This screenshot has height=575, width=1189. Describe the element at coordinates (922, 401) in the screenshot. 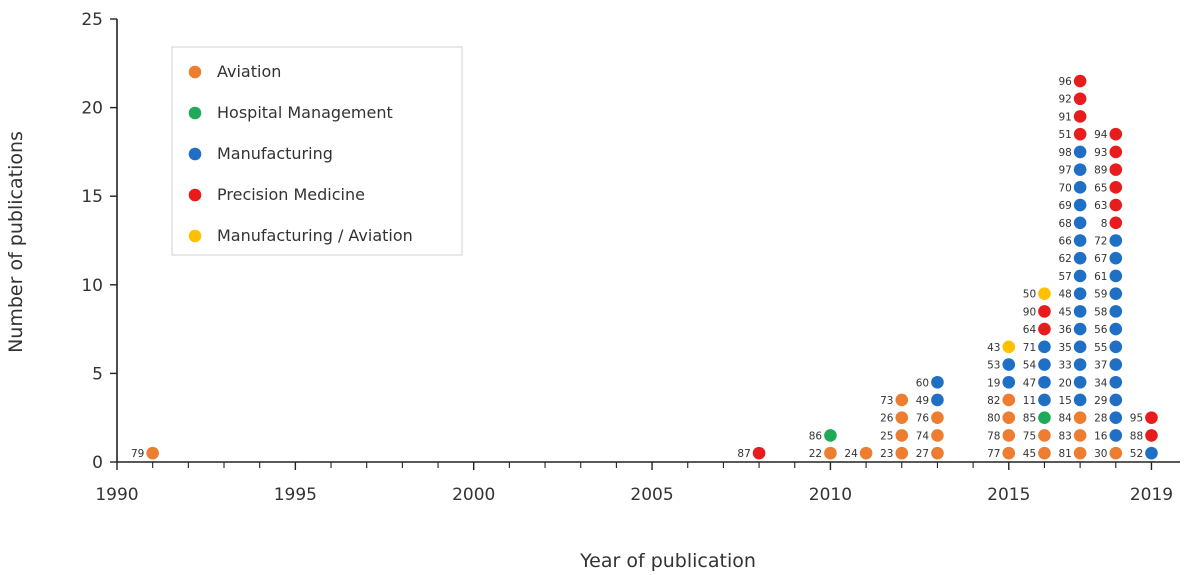

I see `point-label: 49` at that location.